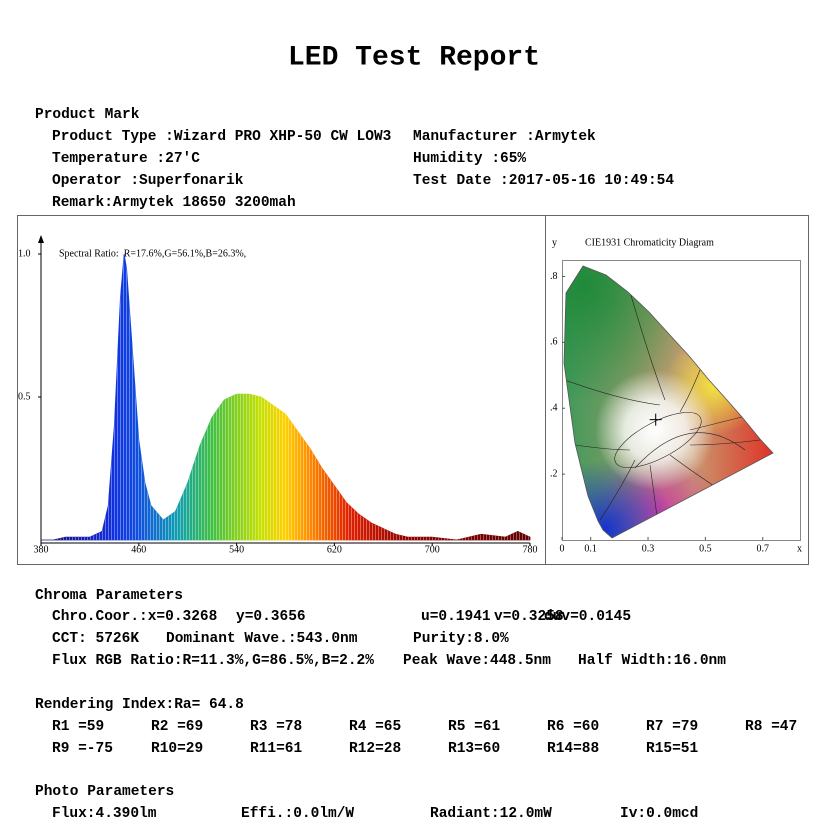  Describe the element at coordinates (152, 253) in the screenshot. I see `annotation: Spectral Ratio: R=17.6%,G=56.1%,B=26.3%,` at that location.